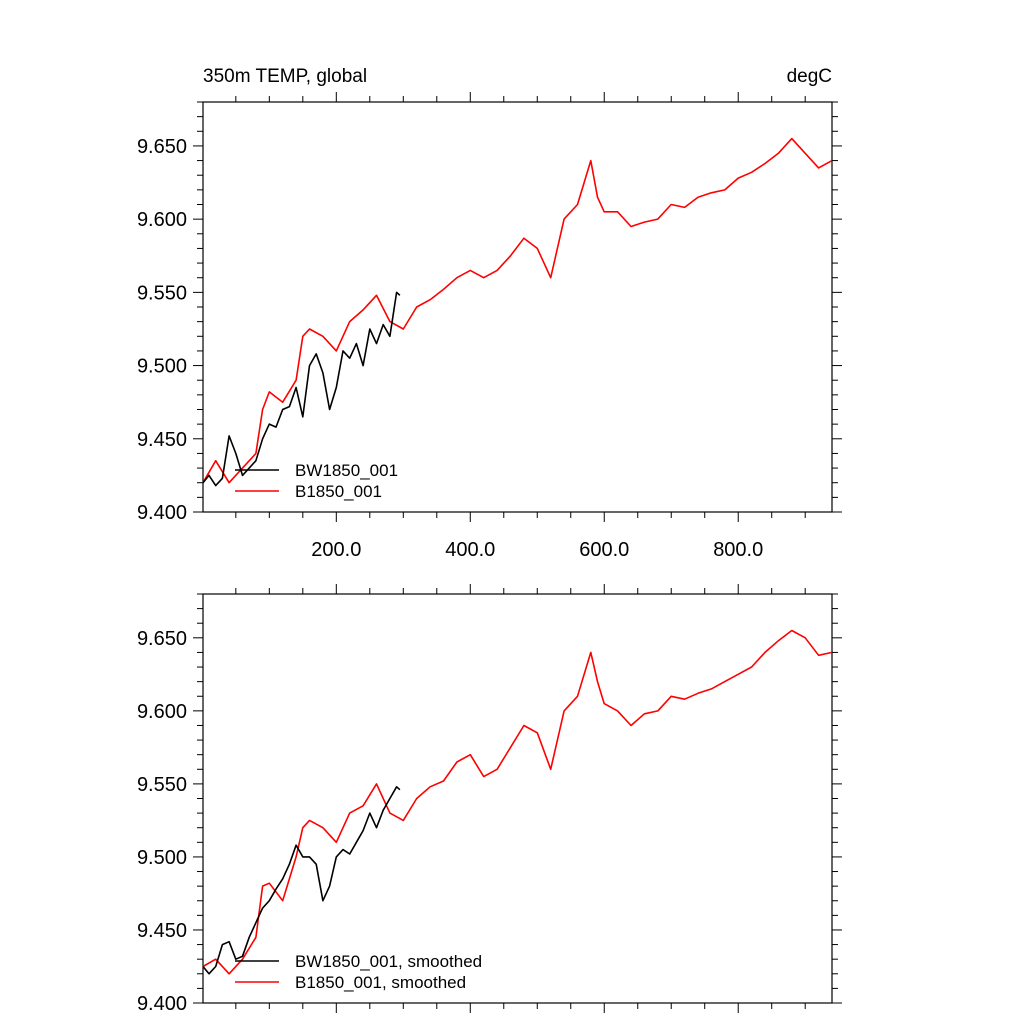  What do you see at coordinates (604, 550) in the screenshot?
I see `x-tick-label: 600.0` at bounding box center [604, 550].